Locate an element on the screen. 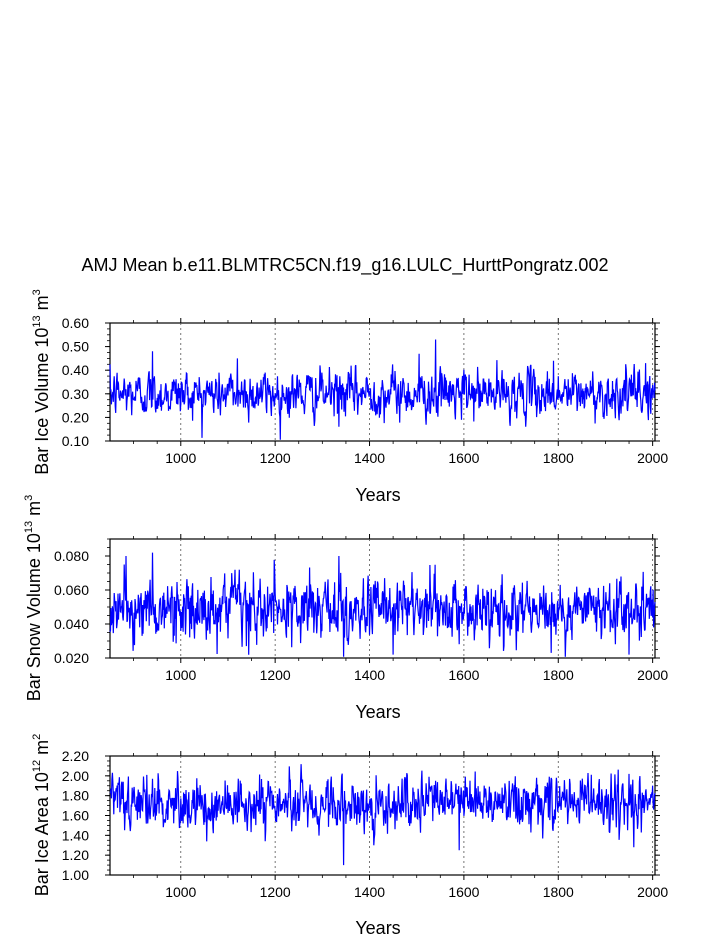 The width and height of the screenshot is (723, 935). grid-ice-volume is located at coordinates (417, 382).